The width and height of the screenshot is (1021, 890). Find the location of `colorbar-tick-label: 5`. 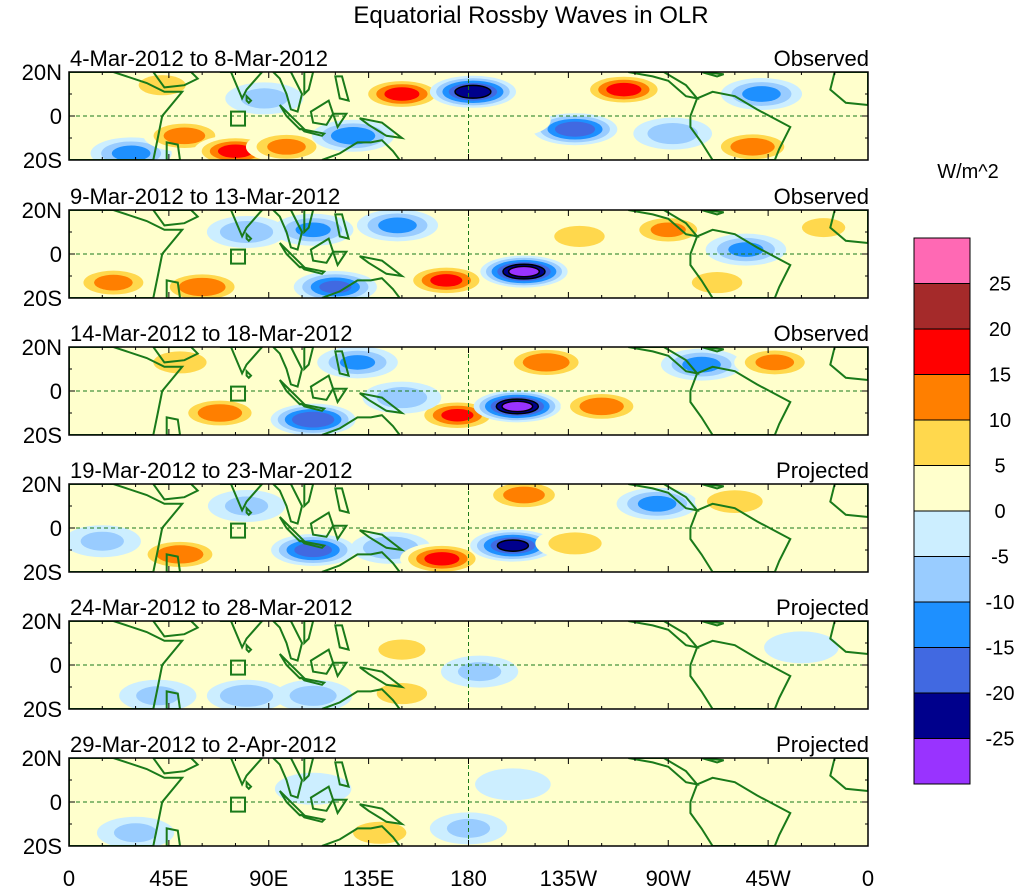

colorbar-tick-label: 5 is located at coordinates (999, 467).